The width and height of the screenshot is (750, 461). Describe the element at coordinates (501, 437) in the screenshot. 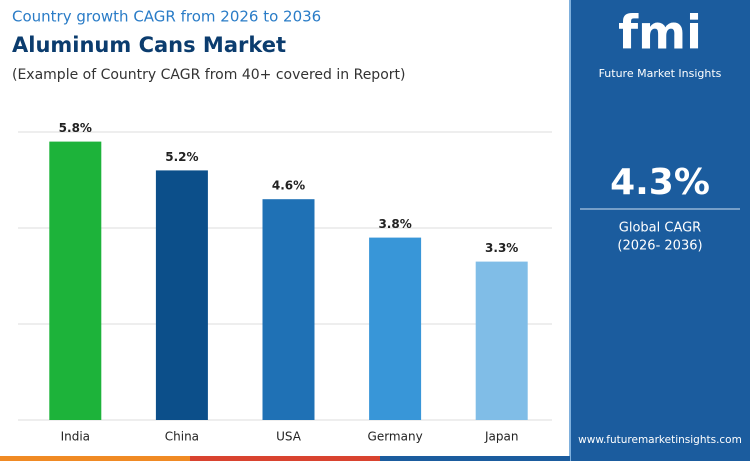

I see `x-tick-label: Japan` at that location.